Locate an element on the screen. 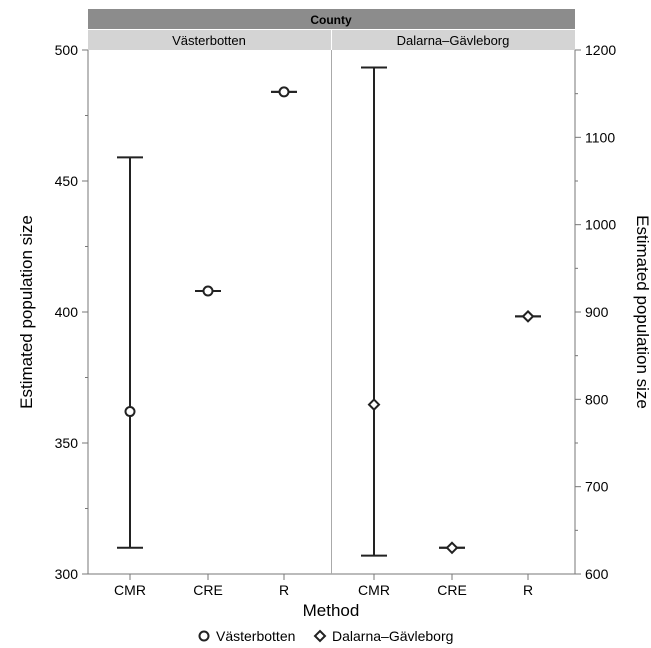  legend-circle-icon is located at coordinates (204, 636).